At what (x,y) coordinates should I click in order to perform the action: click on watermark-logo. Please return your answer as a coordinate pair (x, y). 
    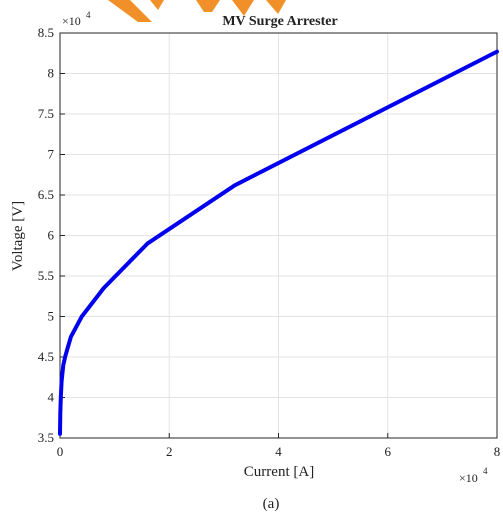
    Looking at the image, I should click on (197, 11).